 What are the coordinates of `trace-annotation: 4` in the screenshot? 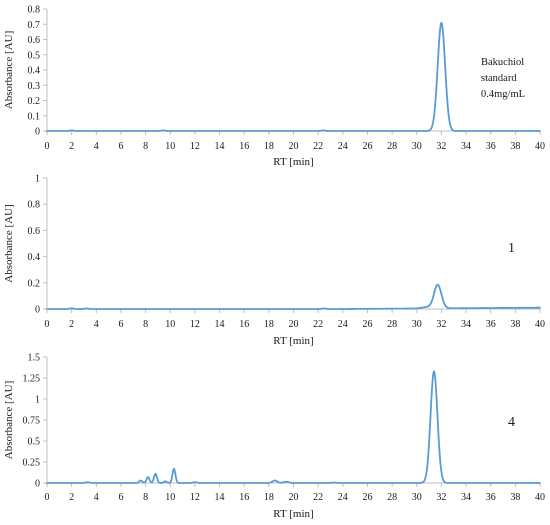 It's located at (511, 422).